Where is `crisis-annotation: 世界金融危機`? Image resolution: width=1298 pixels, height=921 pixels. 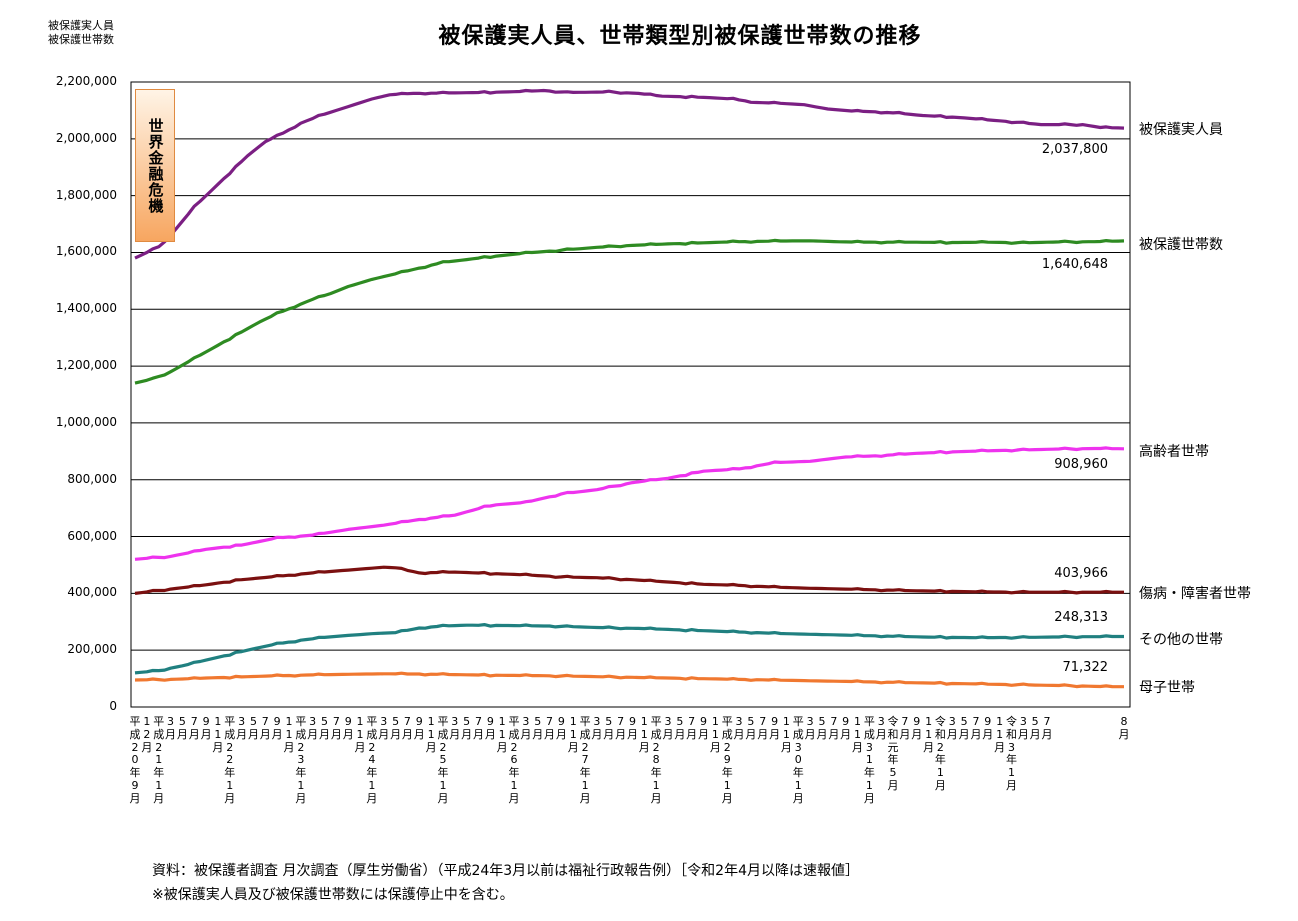 crisis-annotation: 世界金融危機 is located at coordinates (155, 165).